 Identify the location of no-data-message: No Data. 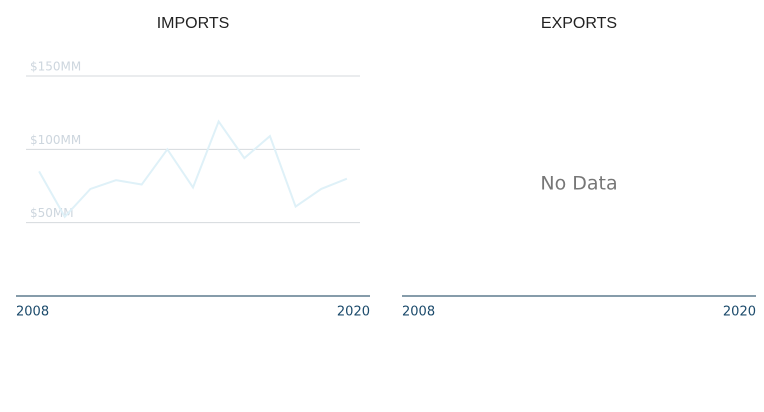
(578, 184).